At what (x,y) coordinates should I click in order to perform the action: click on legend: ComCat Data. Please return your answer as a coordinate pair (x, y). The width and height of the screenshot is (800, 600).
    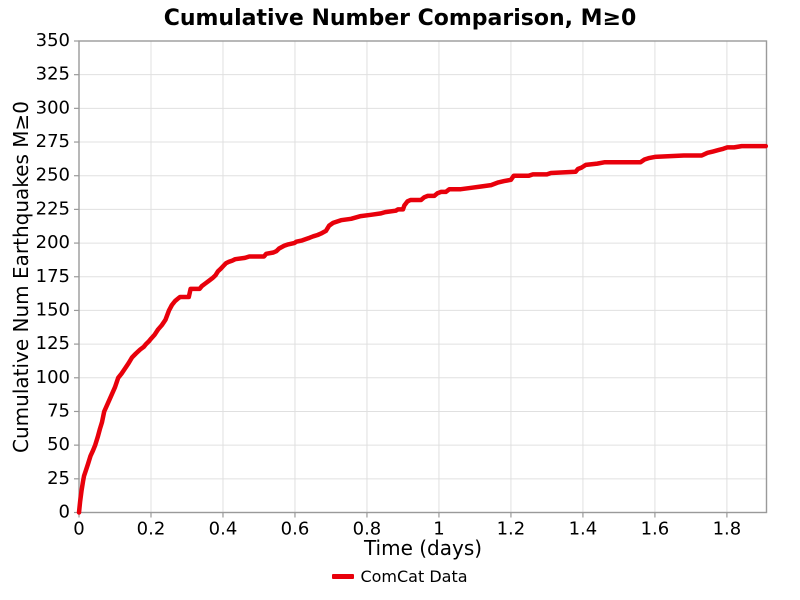
    Looking at the image, I should click on (400, 576).